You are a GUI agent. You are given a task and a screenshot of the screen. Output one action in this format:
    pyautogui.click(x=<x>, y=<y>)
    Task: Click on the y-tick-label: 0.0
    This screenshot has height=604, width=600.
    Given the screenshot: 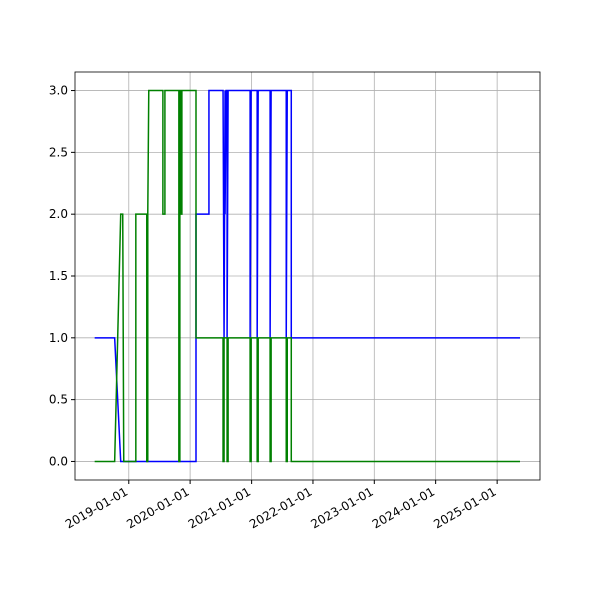 What is the action you would take?
    pyautogui.click(x=58, y=461)
    